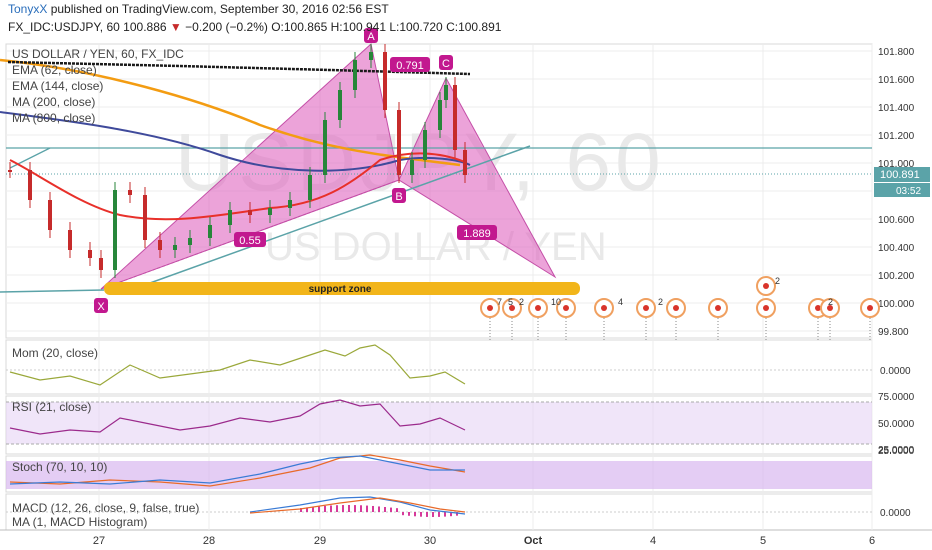 The width and height of the screenshot is (932, 550). Describe the element at coordinates (59, 467) in the screenshot. I see `stoch-pane-label: Stoch (70, 10, 10)` at that location.